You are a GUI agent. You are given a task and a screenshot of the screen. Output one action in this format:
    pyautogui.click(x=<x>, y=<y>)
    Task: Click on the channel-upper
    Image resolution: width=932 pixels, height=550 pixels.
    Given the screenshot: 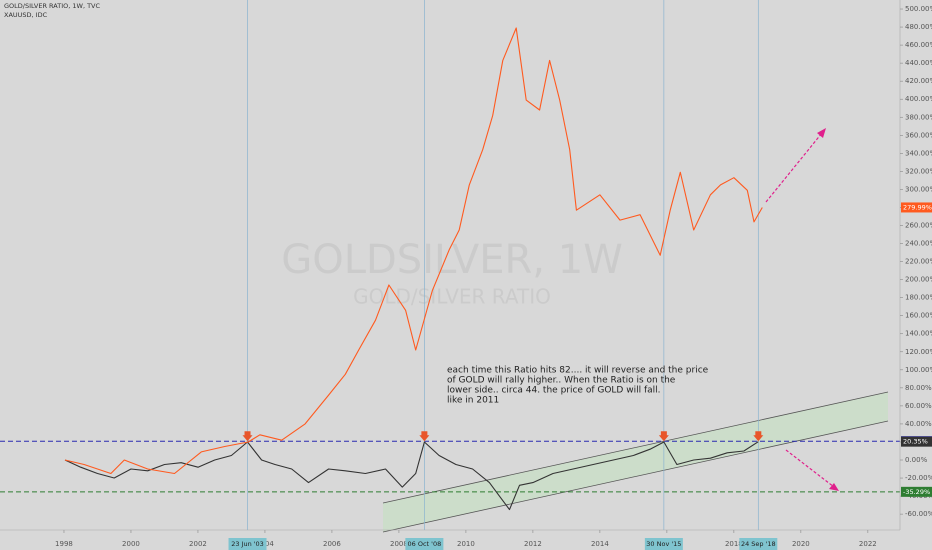 What is the action you would take?
    pyautogui.click(x=635, y=447)
    